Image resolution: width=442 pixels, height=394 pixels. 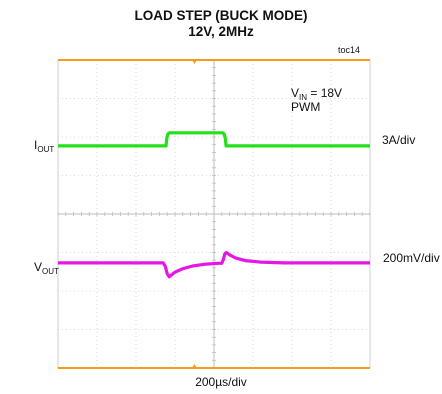 I want to click on figure-tag: toc14, so click(x=349, y=50).